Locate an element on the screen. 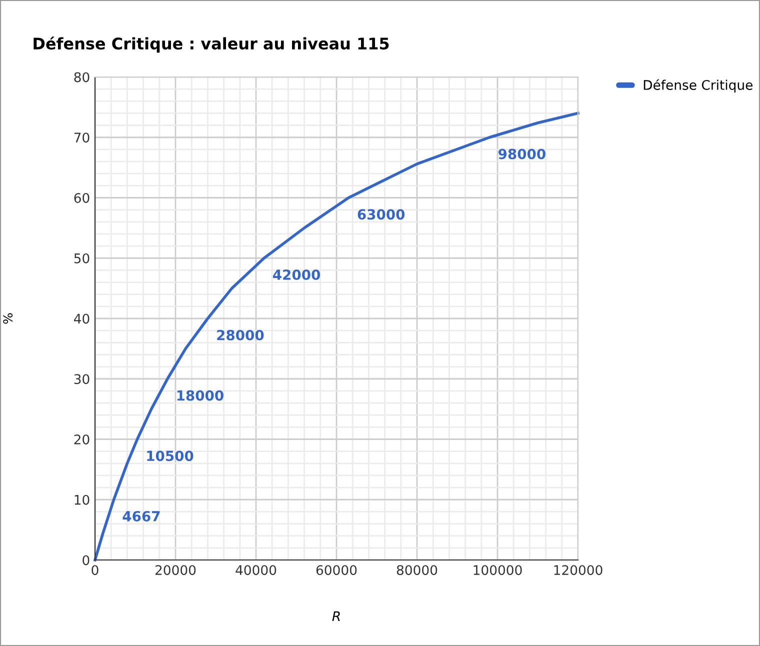 Image resolution: width=760 pixels, height=646 pixels. y-tick-label: 50 is located at coordinates (82, 258).